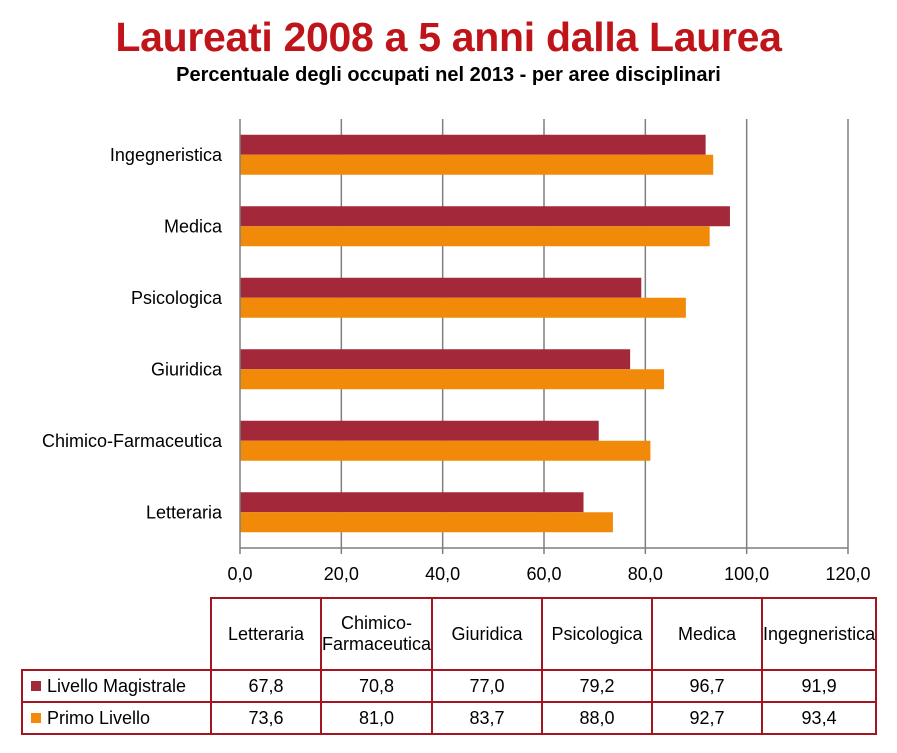 Image resolution: width=897 pixels, height=753 pixels. Describe the element at coordinates (36, 685) in the screenshot. I see `legend-swatch-magistrale` at that location.